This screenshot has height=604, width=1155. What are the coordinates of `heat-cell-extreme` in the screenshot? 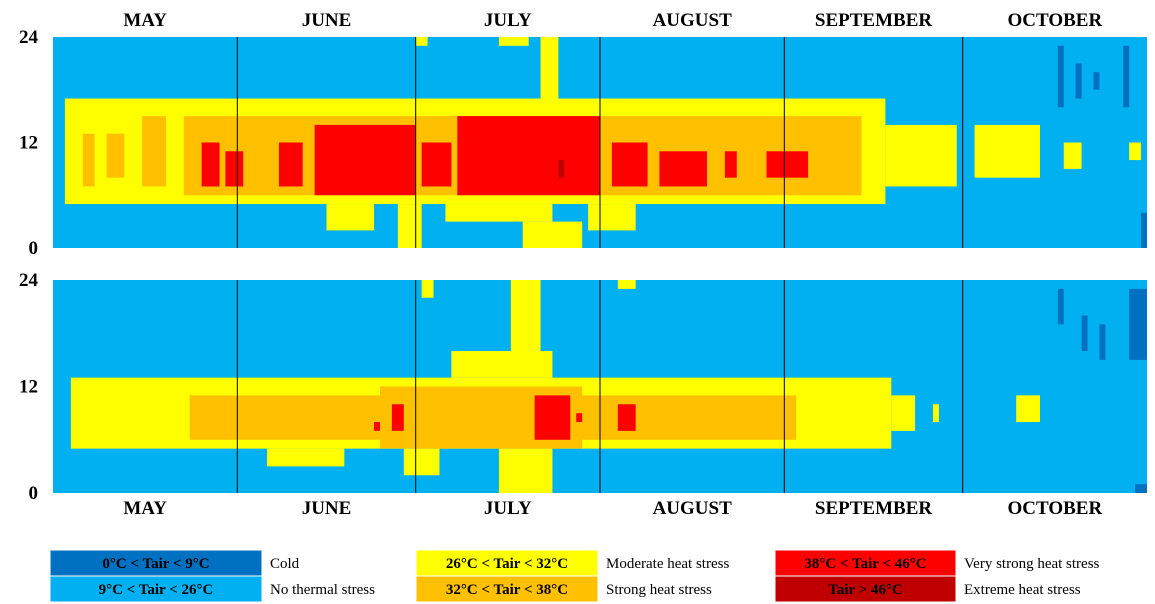 It's located at (561, 169).